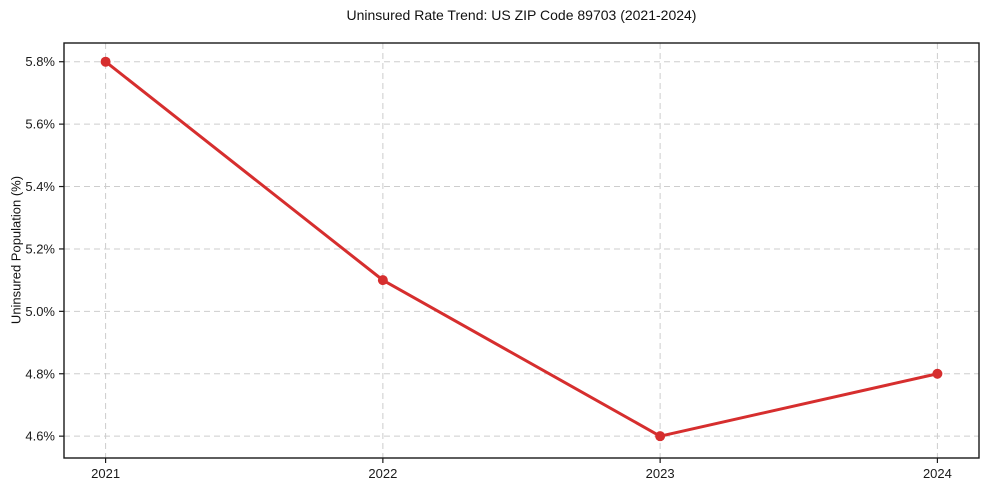 The height and width of the screenshot is (490, 989). Describe the element at coordinates (40, 248) in the screenshot. I see `y-tick-label: 5.2%` at that location.